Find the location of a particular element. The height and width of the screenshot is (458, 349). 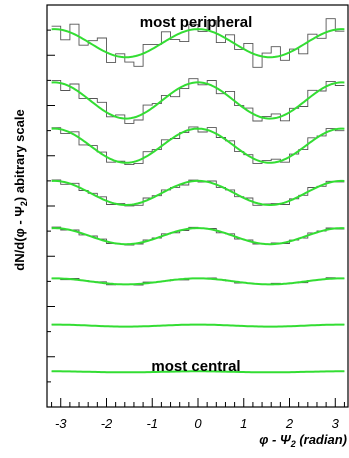

x-tick-label: 0 is located at coordinates (198, 423).